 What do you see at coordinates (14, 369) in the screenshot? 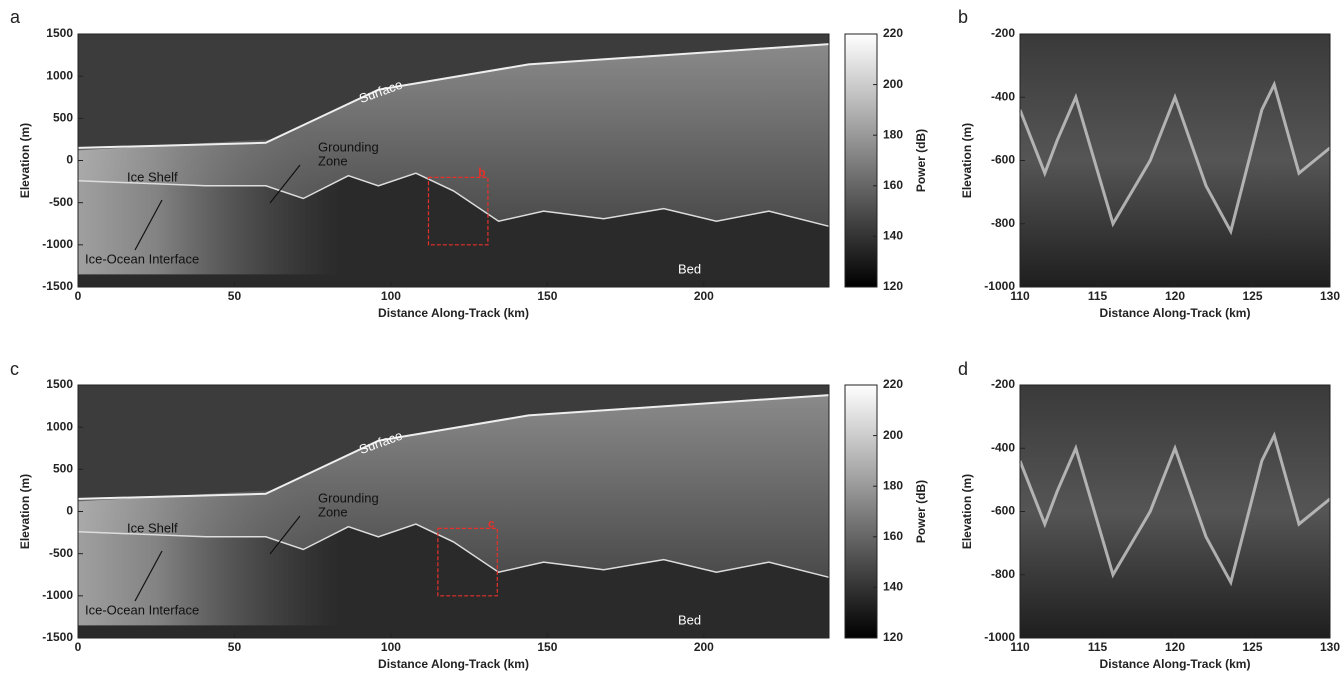
I see `panel-letter: c` at bounding box center [14, 369].